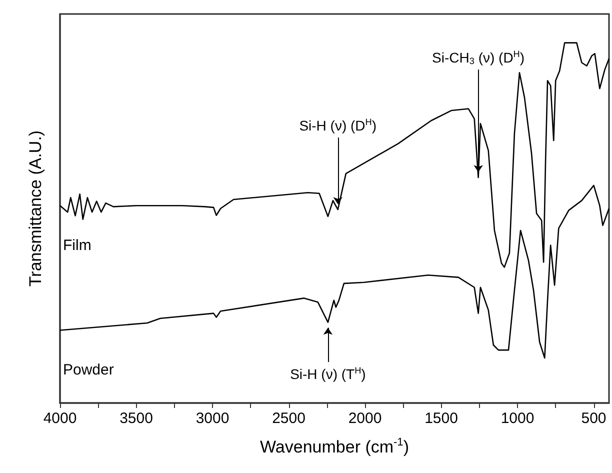 Image resolution: width=612 pixels, height=473 pixels. What do you see at coordinates (441, 418) in the screenshot?
I see `x-tick-label: 1500` at bounding box center [441, 418].